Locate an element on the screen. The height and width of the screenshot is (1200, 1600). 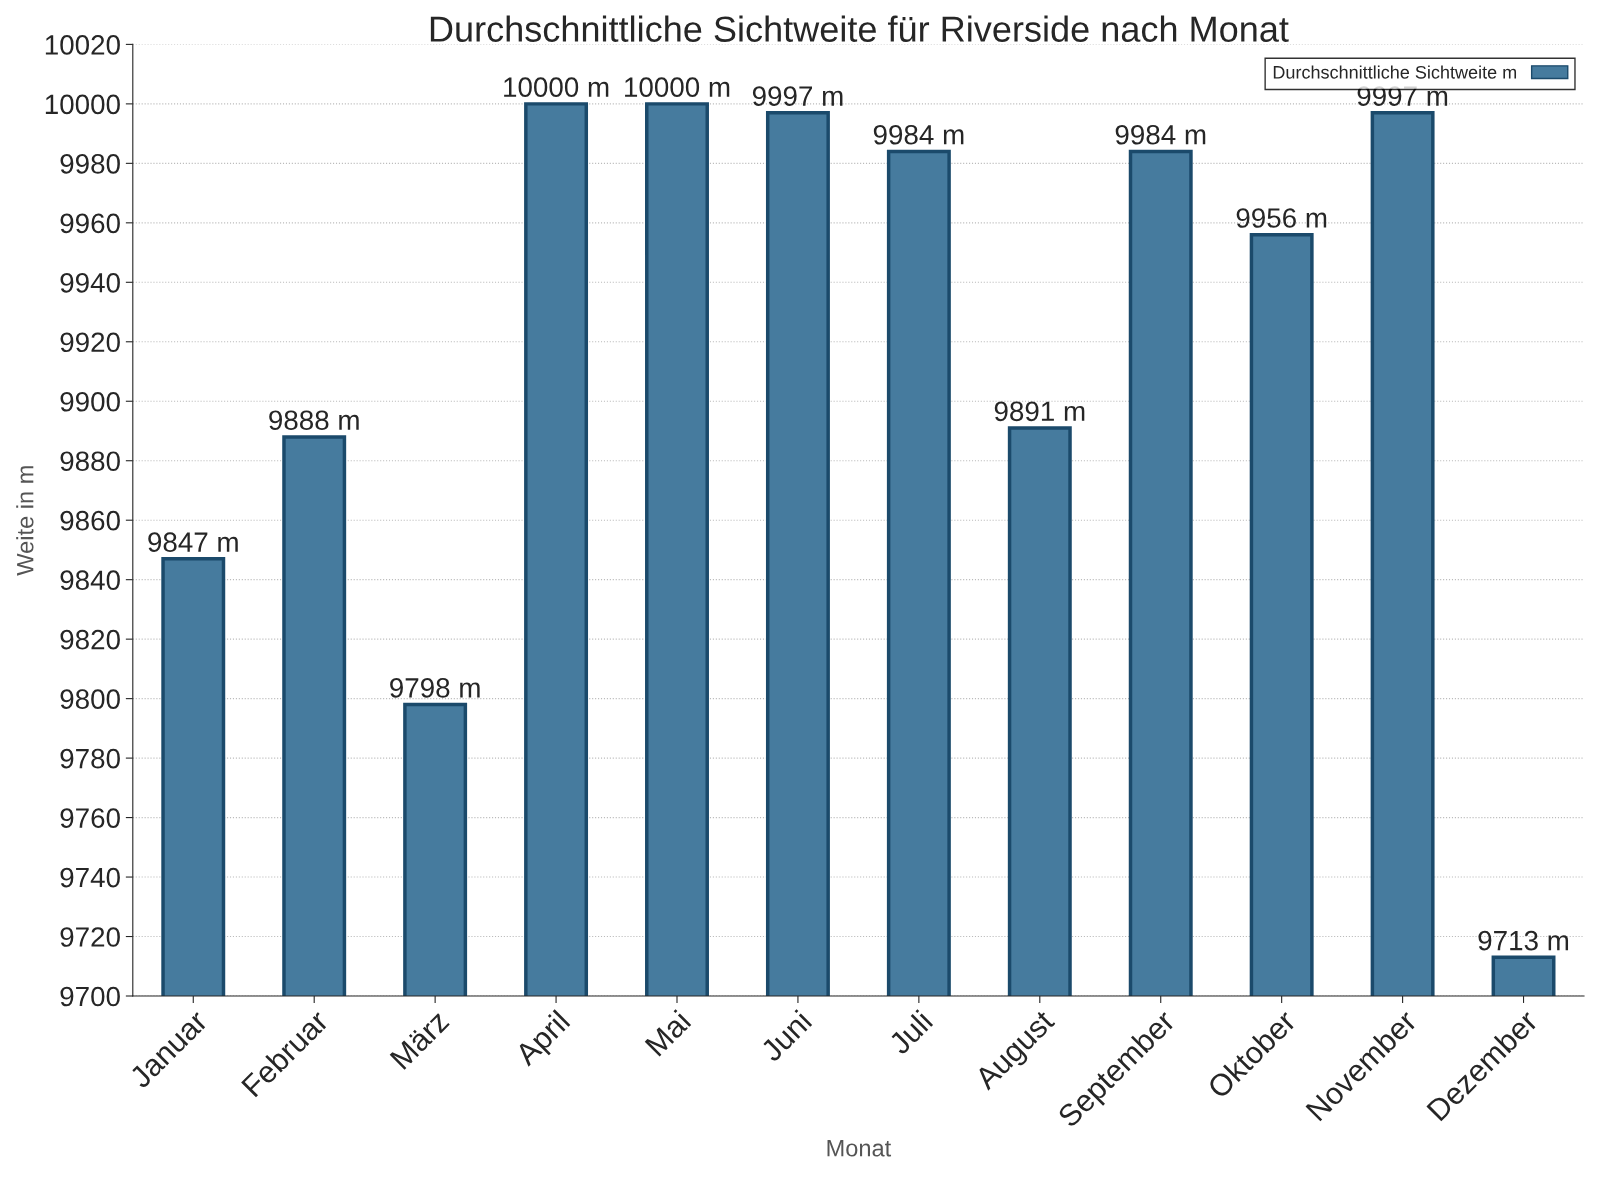
data-label: 9713 m is located at coordinates (1523, 940).